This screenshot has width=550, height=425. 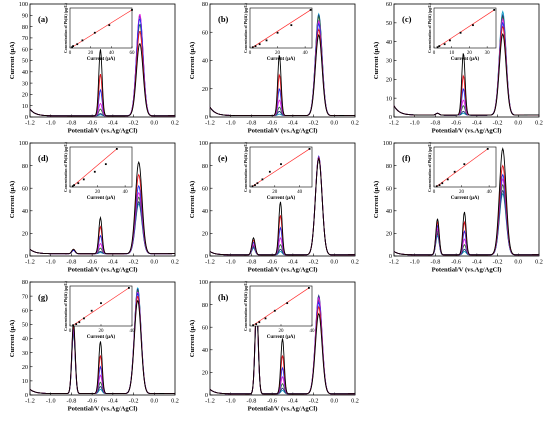 I want to click on x-tick-label: -1.0, so click(x=231, y=123).